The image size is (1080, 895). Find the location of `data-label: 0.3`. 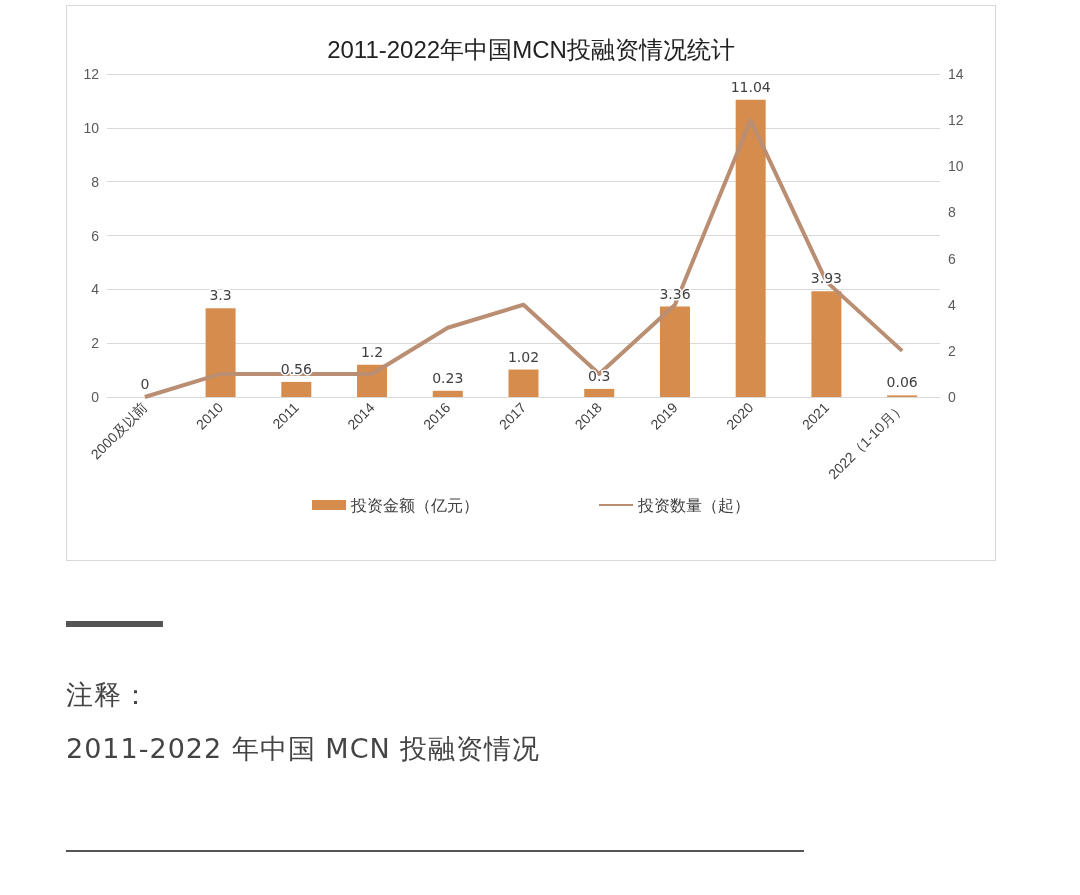

data-label: 0.3 is located at coordinates (599, 375).